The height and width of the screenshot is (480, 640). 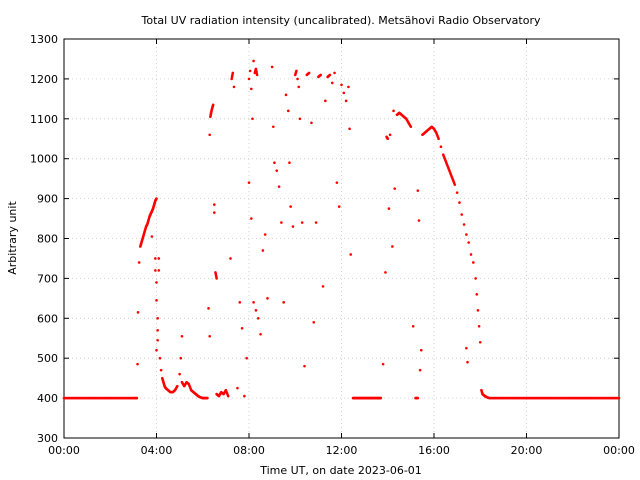 I want to click on x-axis-label: Time UT, on date 2023-06-01, so click(x=340, y=470).